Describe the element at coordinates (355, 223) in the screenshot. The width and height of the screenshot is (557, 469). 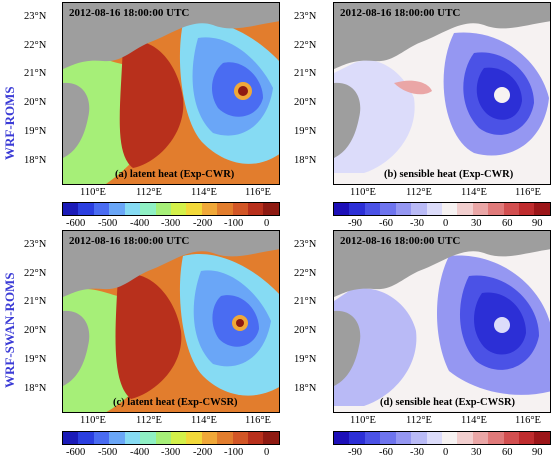
I see `colorbar-label: -90` at that location.